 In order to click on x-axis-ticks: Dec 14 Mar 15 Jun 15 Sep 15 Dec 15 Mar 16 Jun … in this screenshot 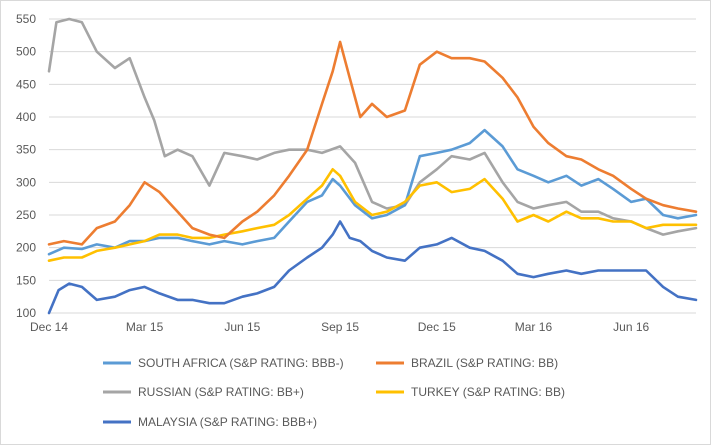, I will do `click(340, 327)`.